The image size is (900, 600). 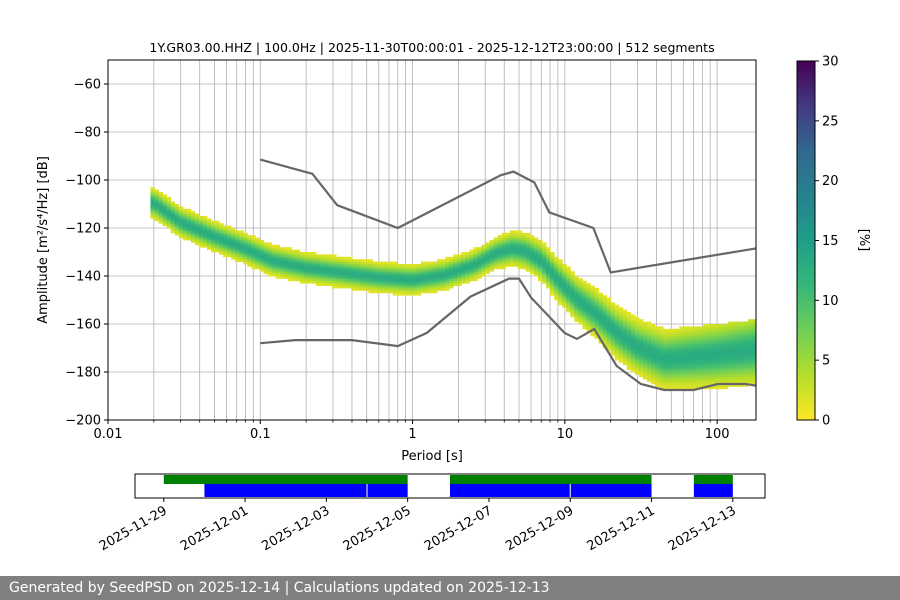 I want to click on y-tick-label: −120, so click(x=83, y=229).